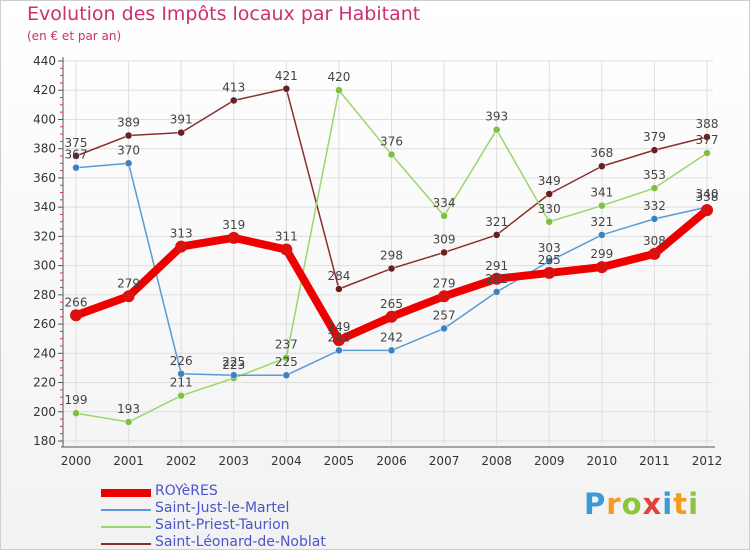  I want to click on y-tick-label: 220, so click(44, 383).